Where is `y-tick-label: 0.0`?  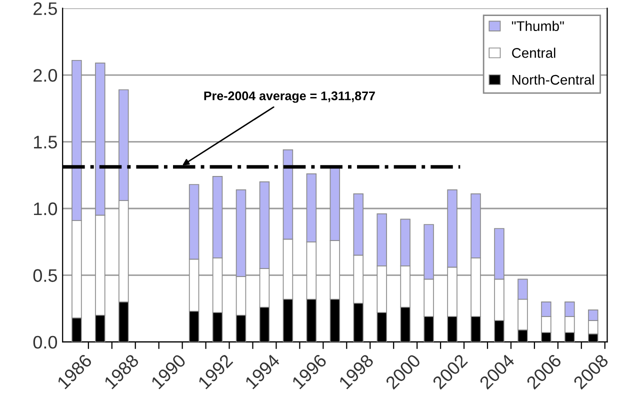 y-tick-label: 0.0 is located at coordinates (45, 342).